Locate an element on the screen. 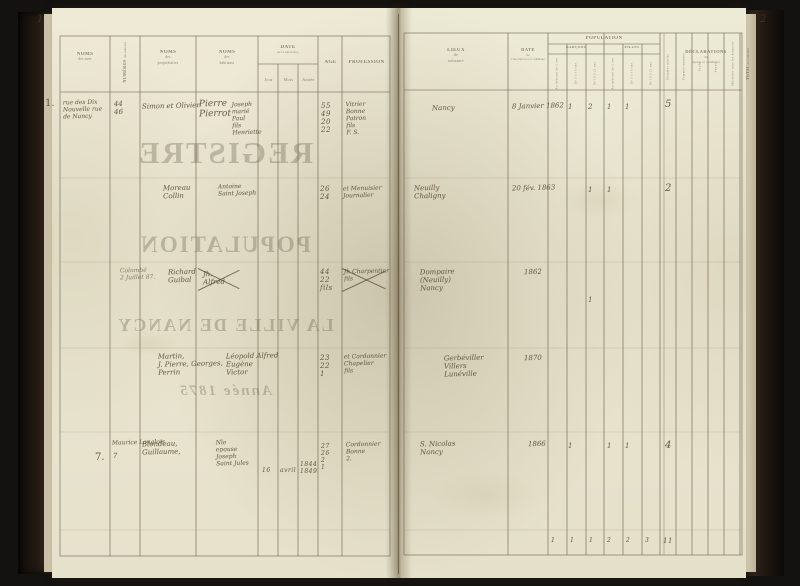 The width and height of the screenshot is (800, 586). cell-habitants-prenoms: Joseph marié Paul fils Henriette is located at coordinates (246, 118).